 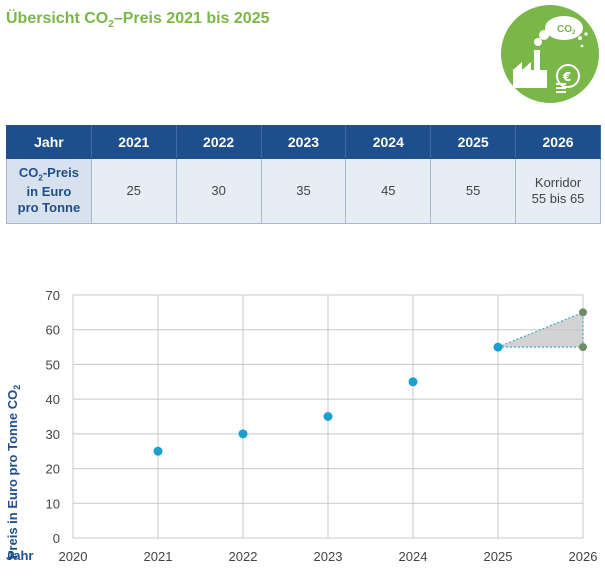 I want to click on y-tick-label: 30, so click(x=53, y=434).